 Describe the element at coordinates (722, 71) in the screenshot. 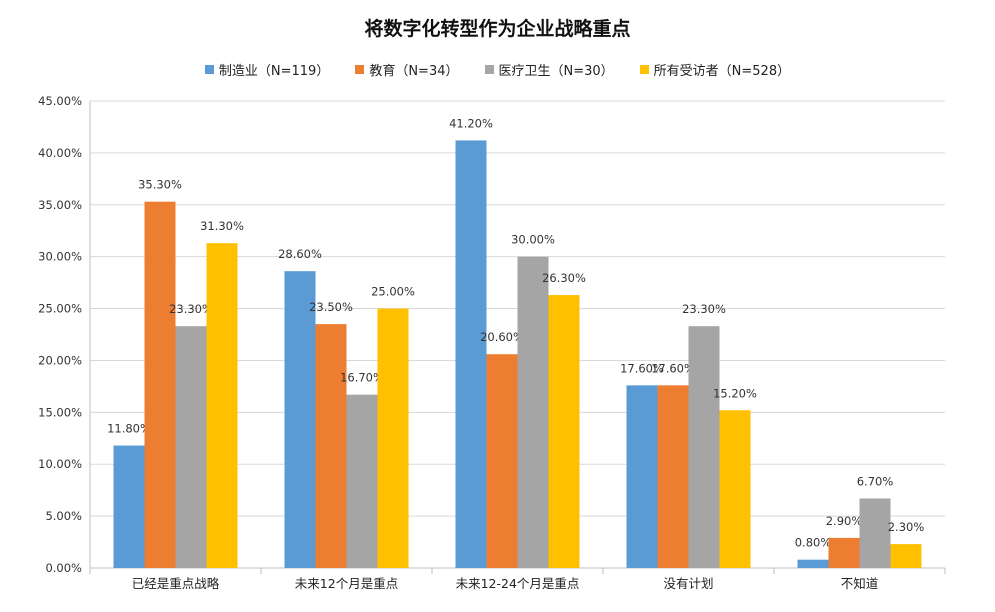

I see `legend-label-all-respondents: 所有受访者（N=528）` at that location.